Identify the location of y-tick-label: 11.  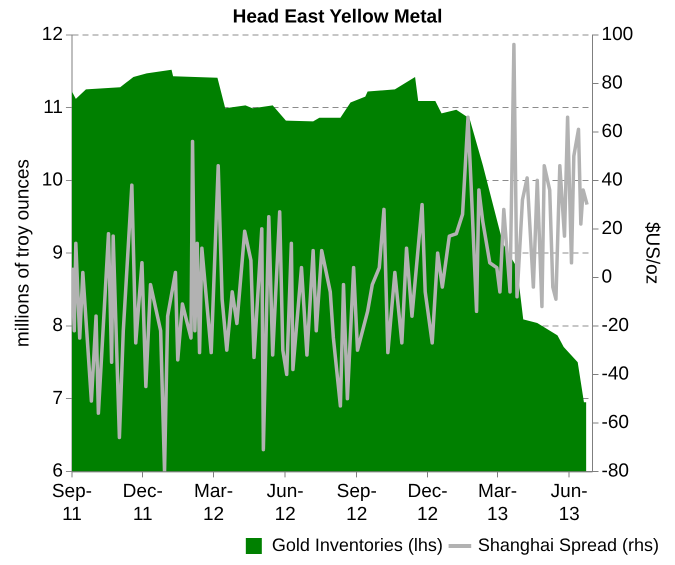
(53, 107).